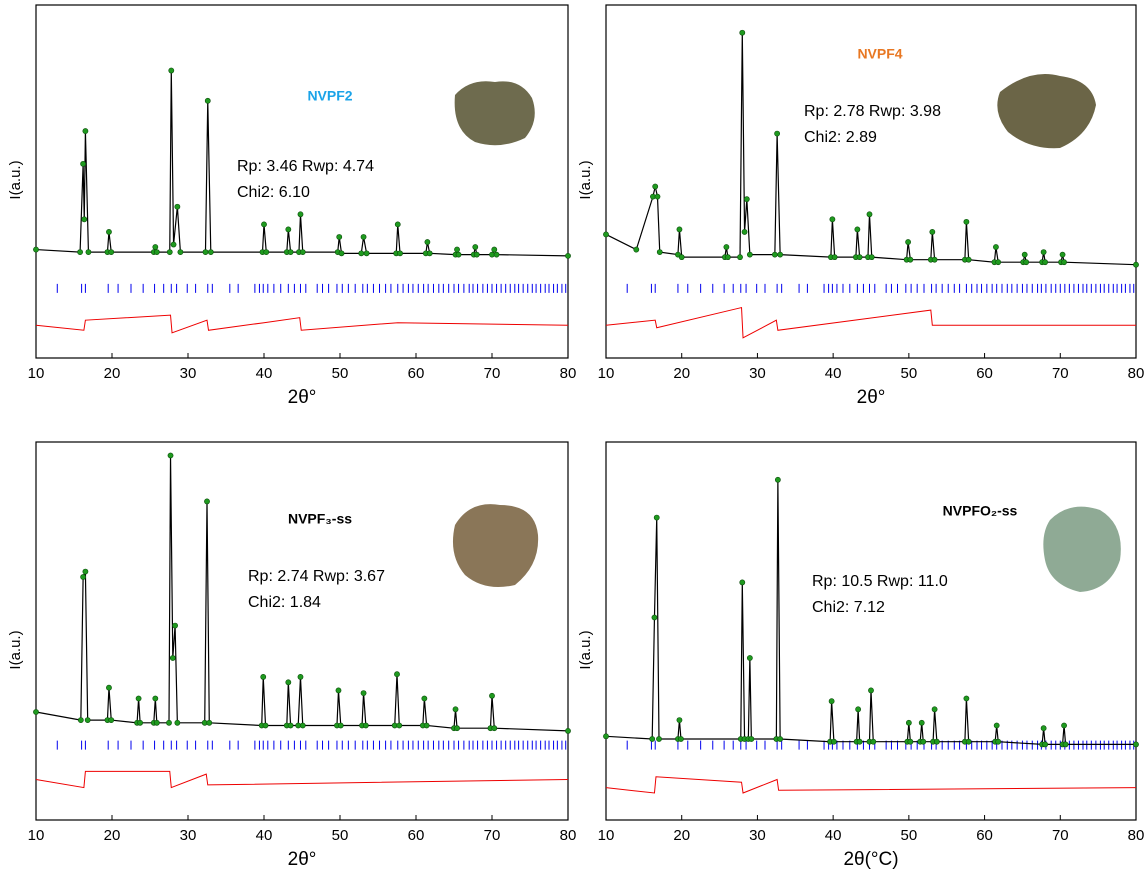 The image size is (1148, 874). Describe the element at coordinates (316, 576) in the screenshot. I see `fit-statistic: Rp: 2.74 Rwp: 3.67` at that location.